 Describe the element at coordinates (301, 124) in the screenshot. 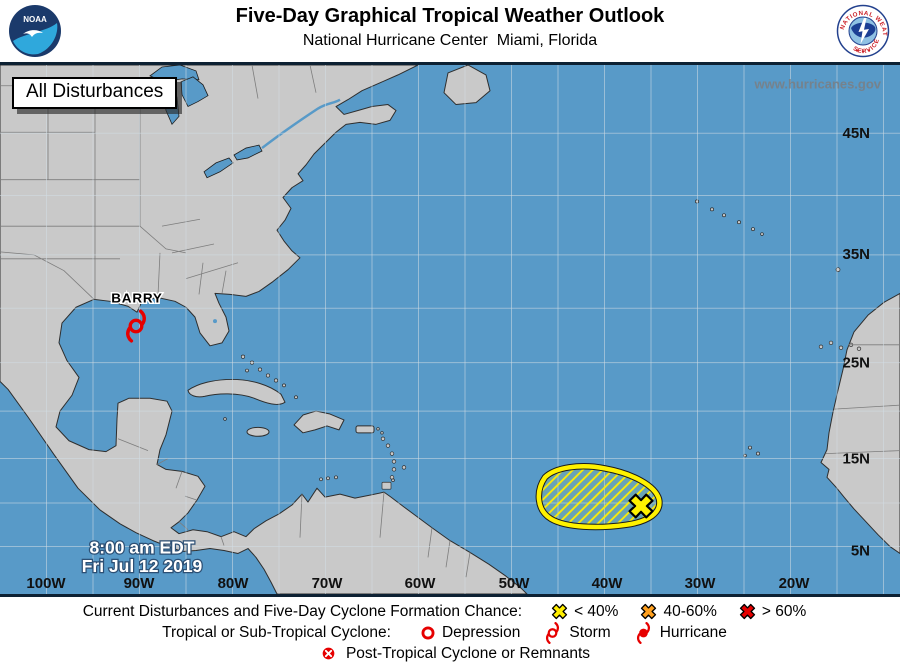

I see `st-lawrence-river` at that location.